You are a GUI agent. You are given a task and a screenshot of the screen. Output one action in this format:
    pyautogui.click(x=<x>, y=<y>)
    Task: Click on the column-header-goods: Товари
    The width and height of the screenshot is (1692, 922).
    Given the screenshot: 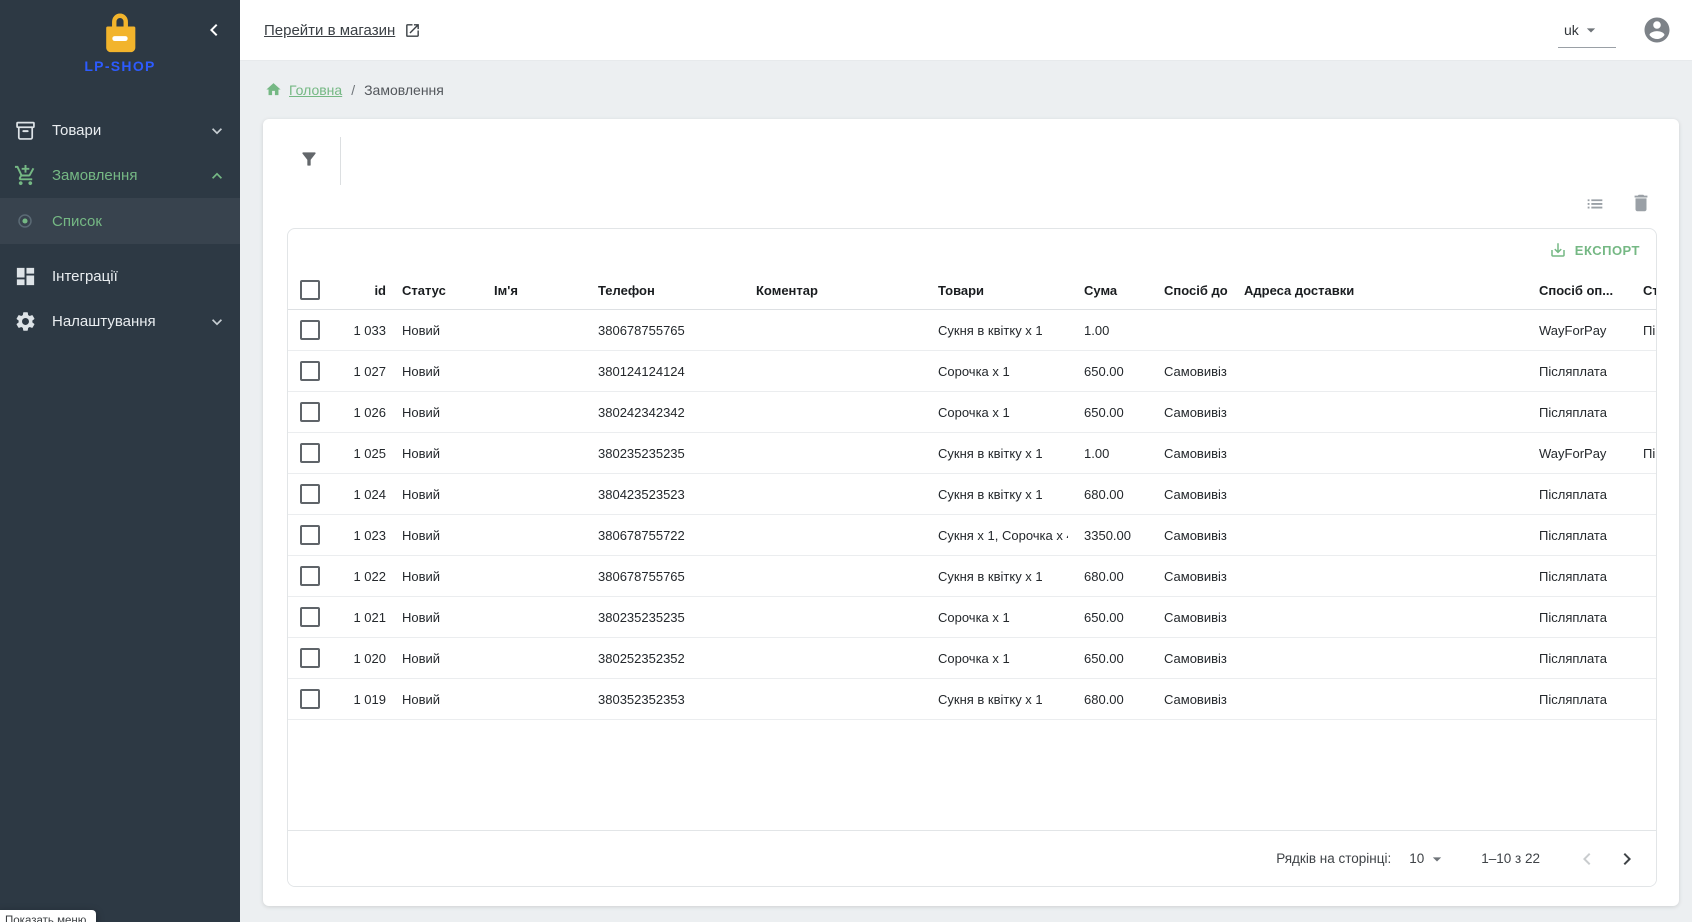 What is the action you would take?
    pyautogui.click(x=995, y=290)
    